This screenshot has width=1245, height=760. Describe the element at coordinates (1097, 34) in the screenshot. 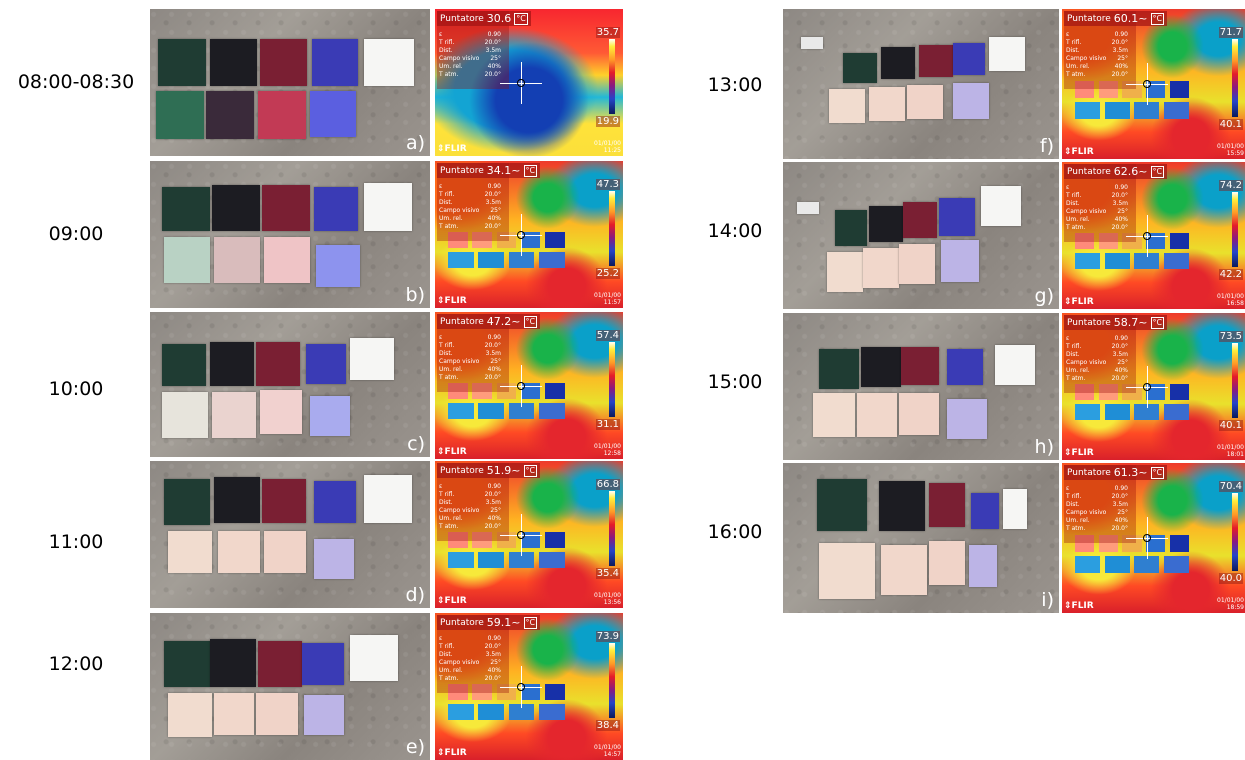

I see `parameter-row: ε 0.90` at that location.